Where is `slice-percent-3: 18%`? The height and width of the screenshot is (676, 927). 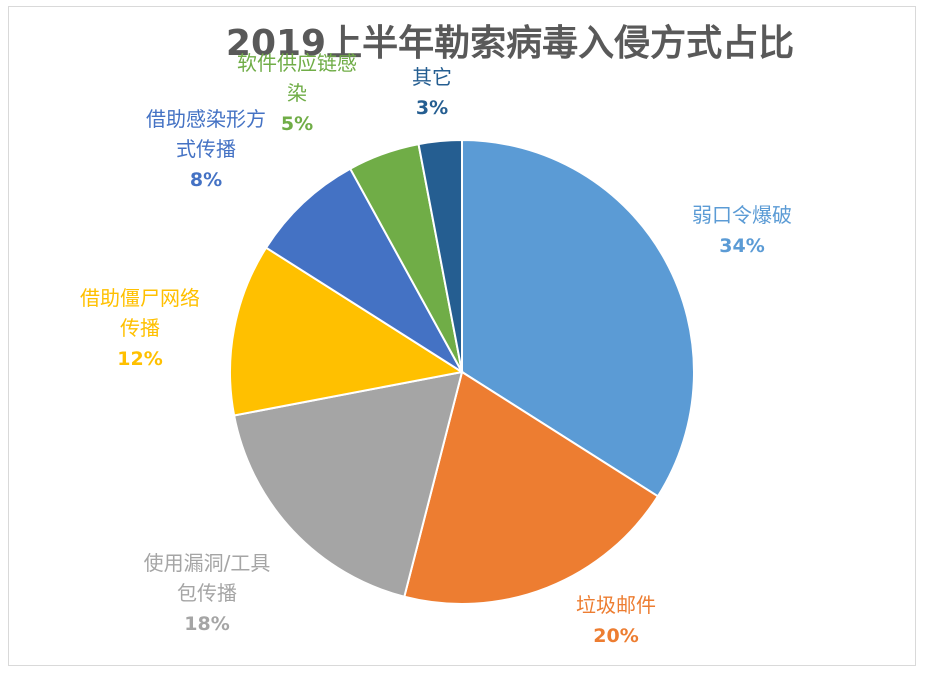 slice-percent-3: 18% is located at coordinates (206, 624).